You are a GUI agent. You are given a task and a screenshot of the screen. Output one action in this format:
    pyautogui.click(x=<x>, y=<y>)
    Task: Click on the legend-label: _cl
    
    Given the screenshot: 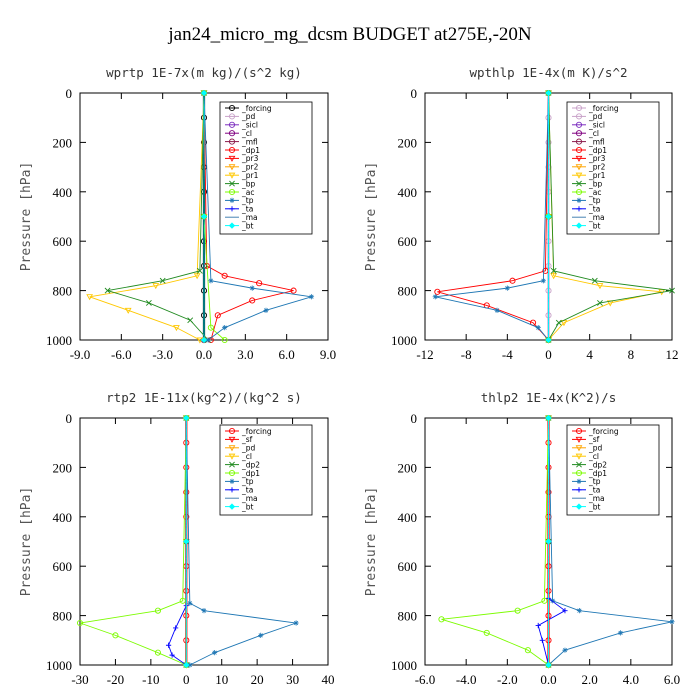 What is the action you would take?
    pyautogui.click(x=246, y=133)
    